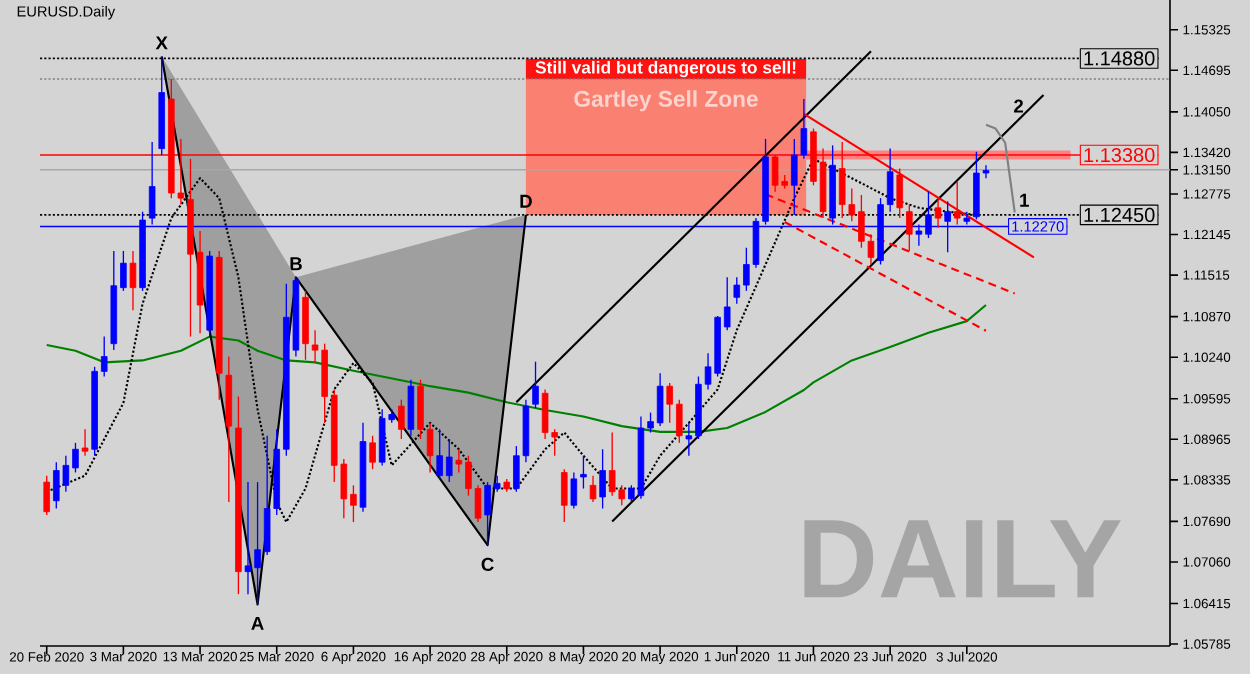  I want to click on line-series, so click(1000, 168).